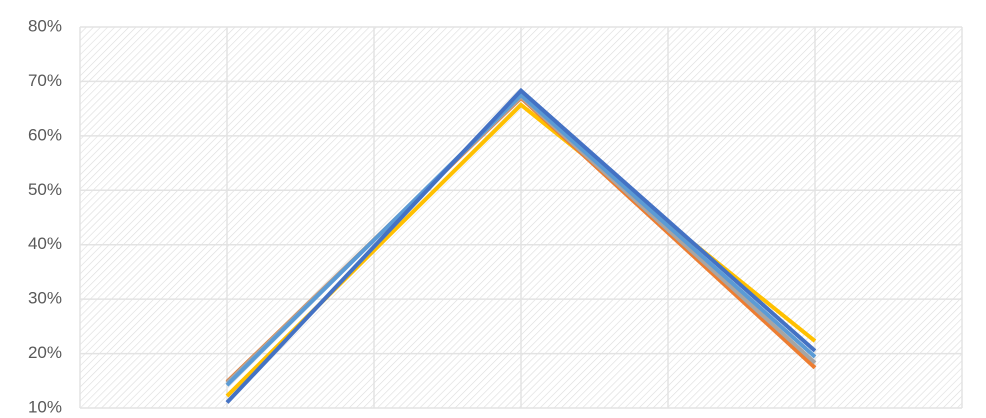 This screenshot has height=418, width=986. Describe the element at coordinates (45, 243) in the screenshot. I see `y-tick-label: 40%` at that location.